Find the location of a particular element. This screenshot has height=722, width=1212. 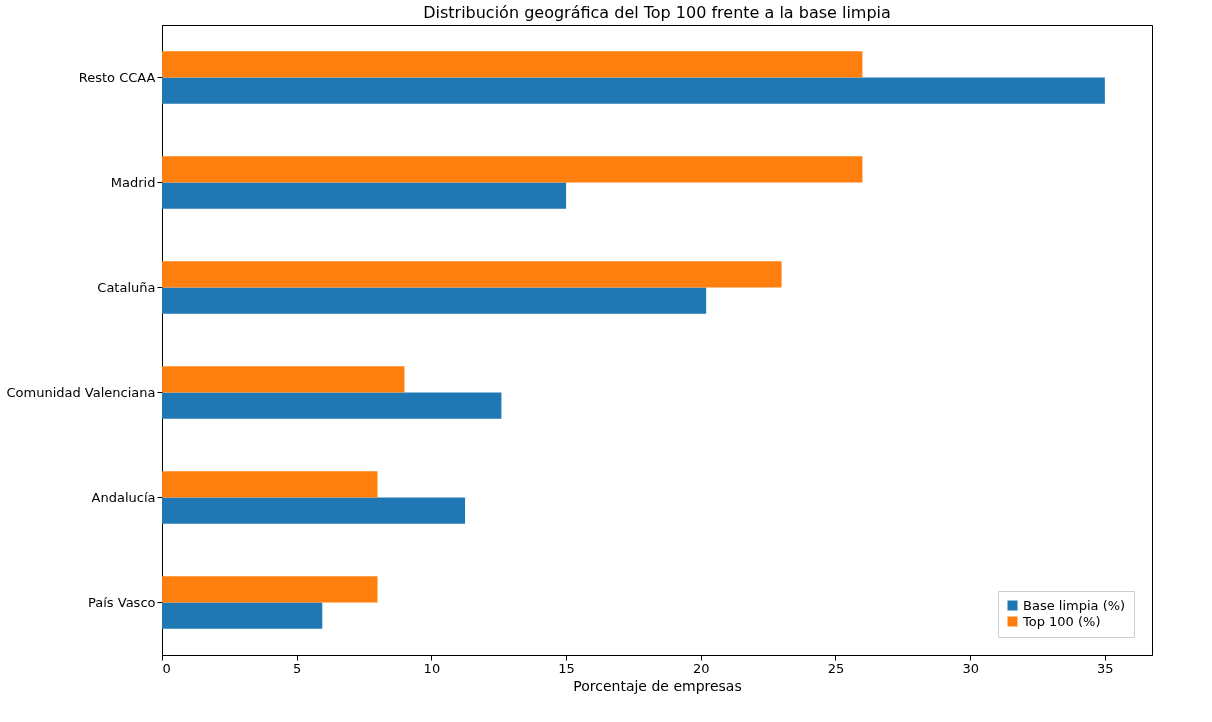

x-tick-label: 5 is located at coordinates (297, 668).